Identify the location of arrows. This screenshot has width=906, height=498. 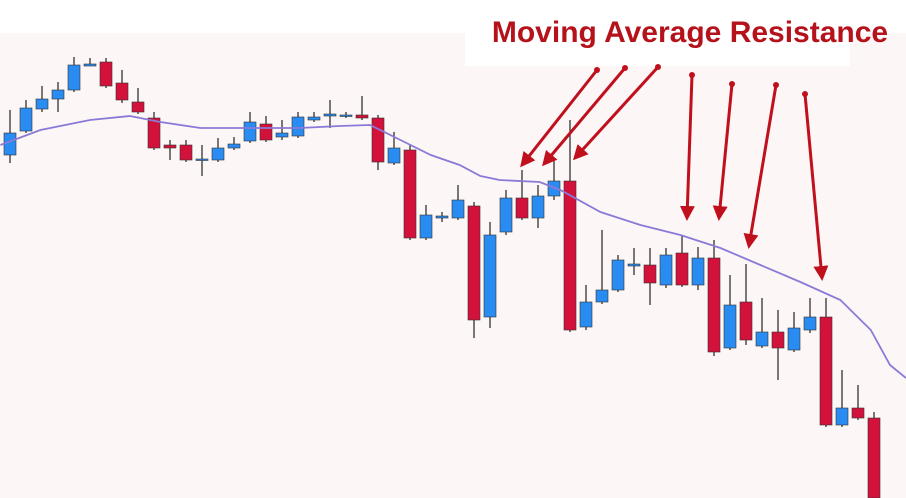
(674, 173).